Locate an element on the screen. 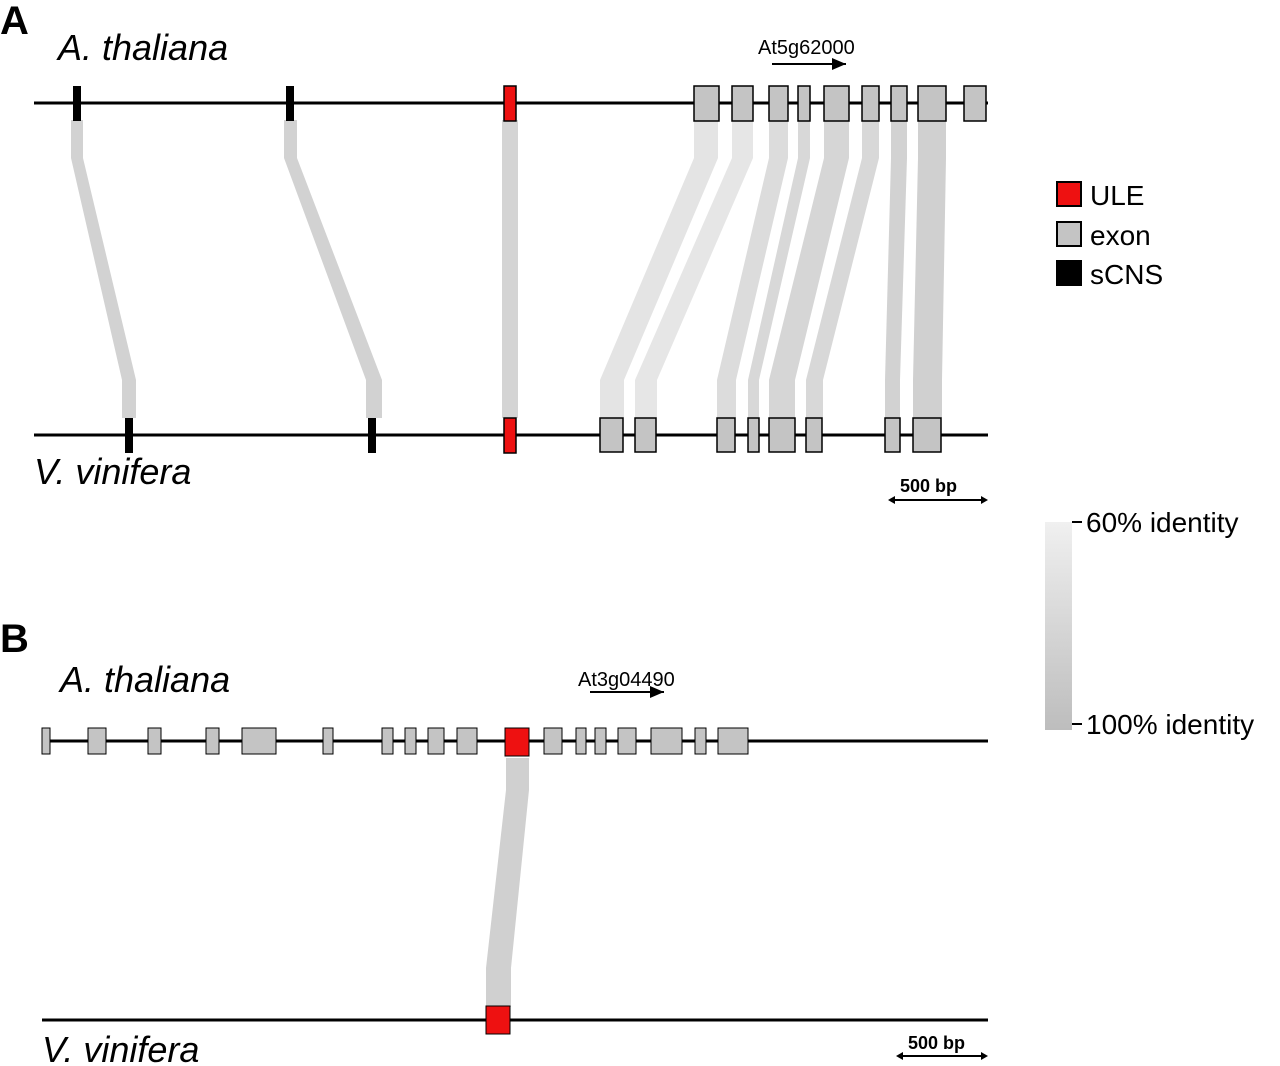 The width and height of the screenshot is (1280, 1066). legend-label-exon: exon is located at coordinates (1120, 235).